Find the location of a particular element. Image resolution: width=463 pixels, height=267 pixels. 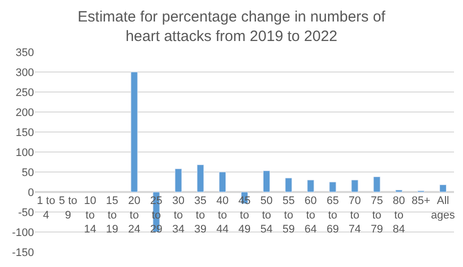

x-tick-label: 60 to 64 is located at coordinates (310, 215).